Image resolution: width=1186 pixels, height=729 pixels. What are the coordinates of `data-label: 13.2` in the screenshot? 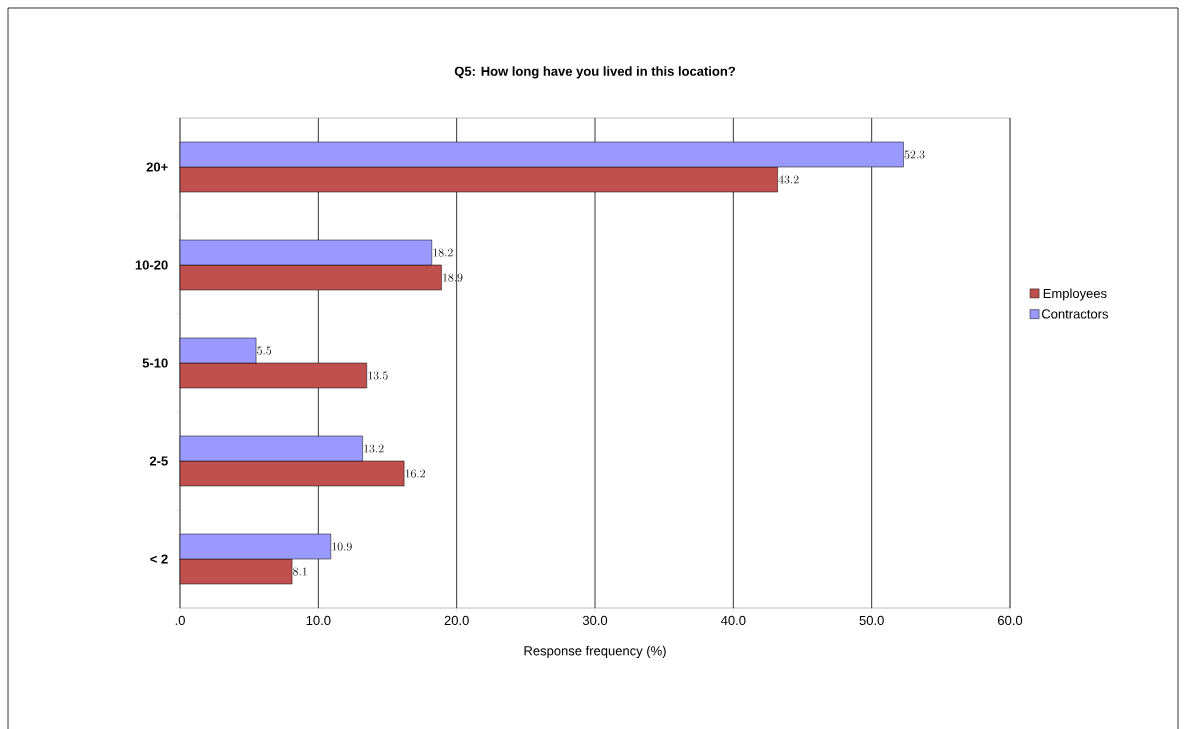 It's located at (374, 448).